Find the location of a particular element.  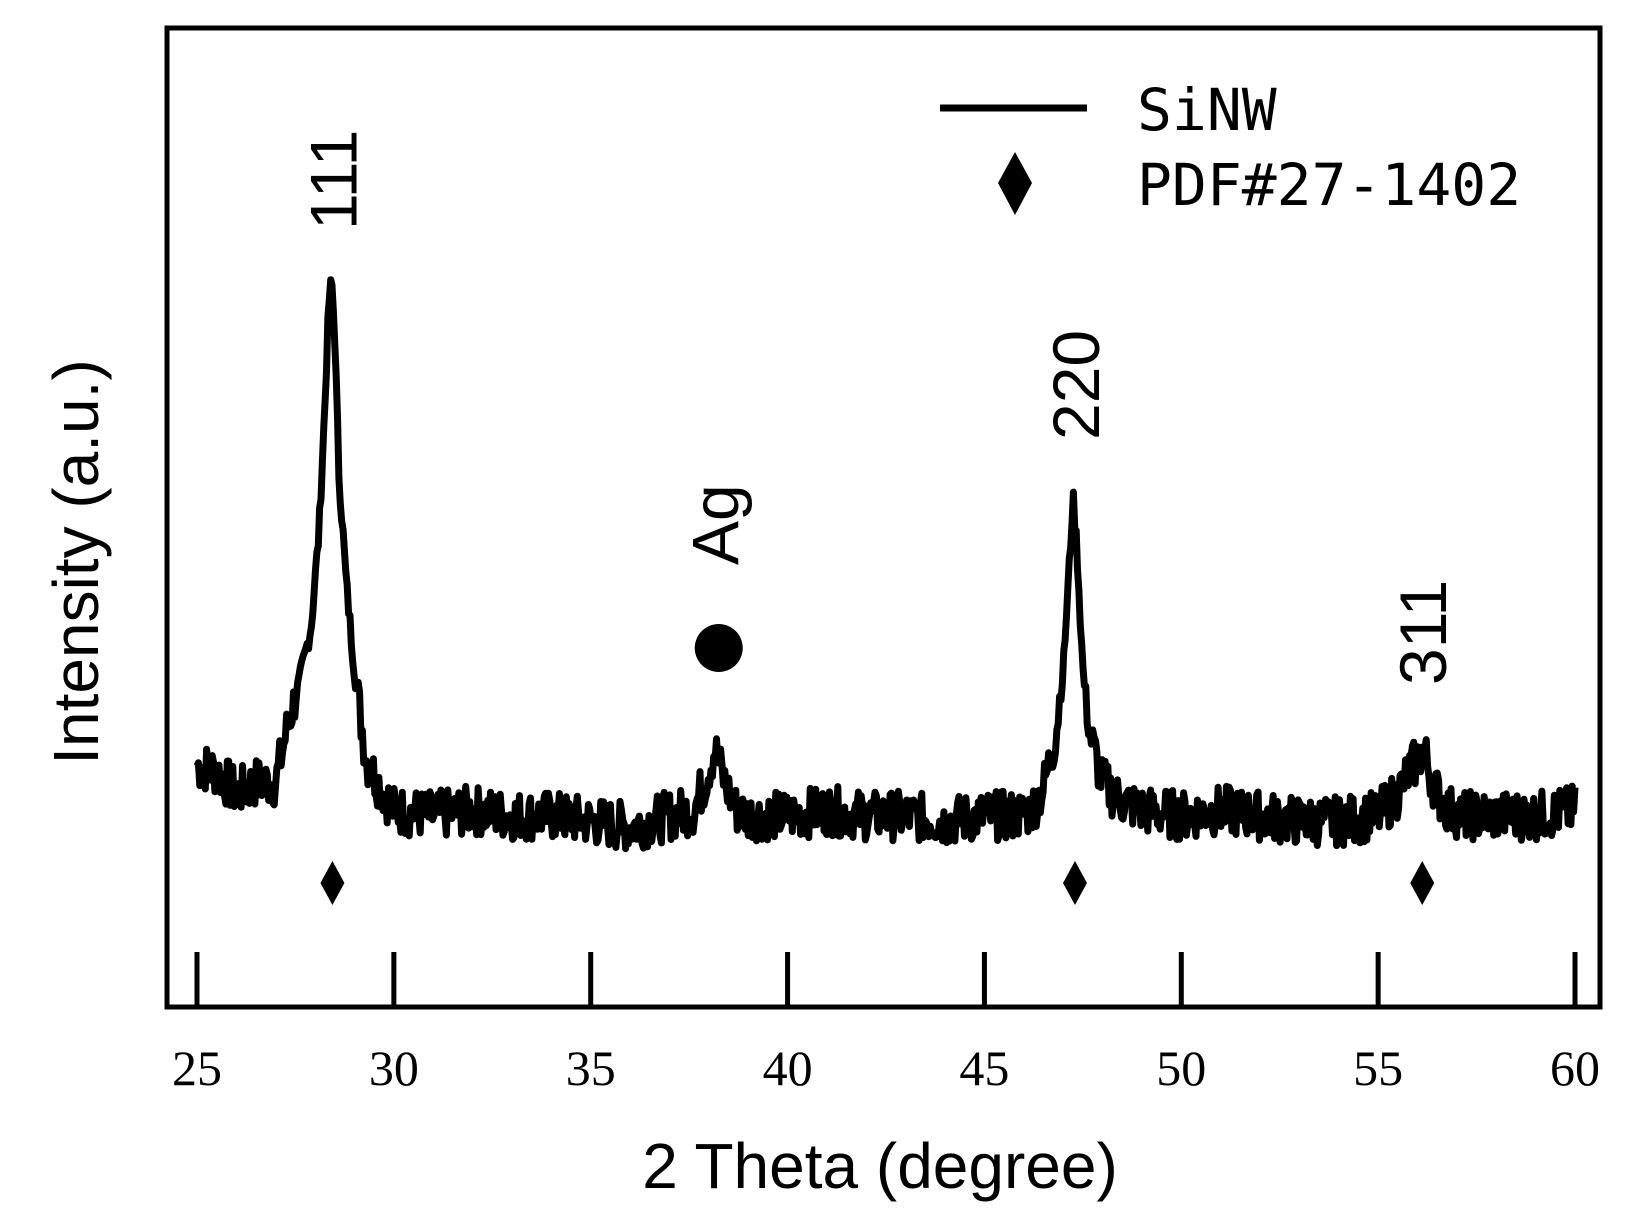

x-tick-label-55: 55 is located at coordinates (1378, 1068).